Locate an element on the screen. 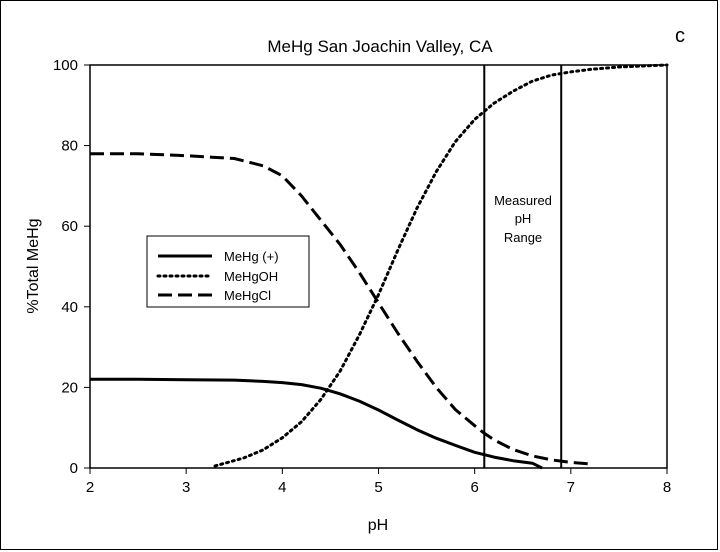  legend-label-mehg-plus: MeHg (+) is located at coordinates (251, 256).